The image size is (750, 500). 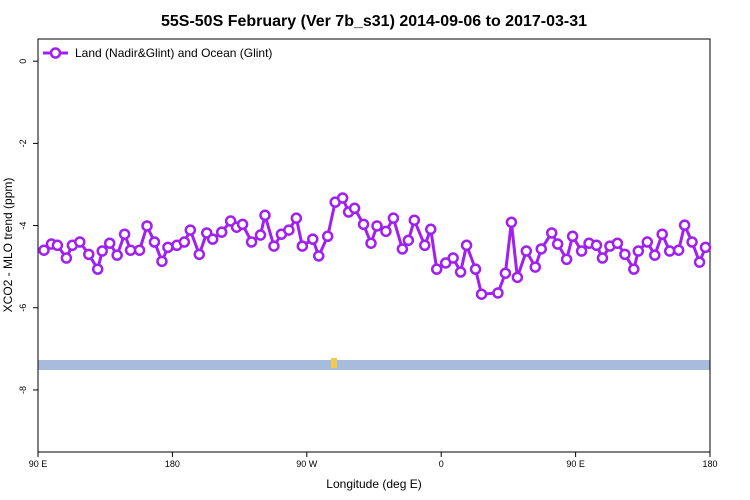 I want to click on y-tick-label: -2, so click(x=23, y=143).